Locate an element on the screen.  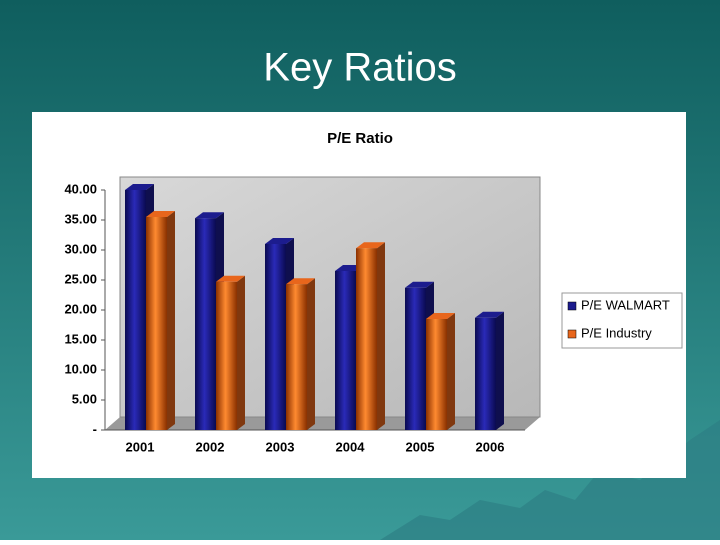
y-tick-label: - is located at coordinates (95, 428).